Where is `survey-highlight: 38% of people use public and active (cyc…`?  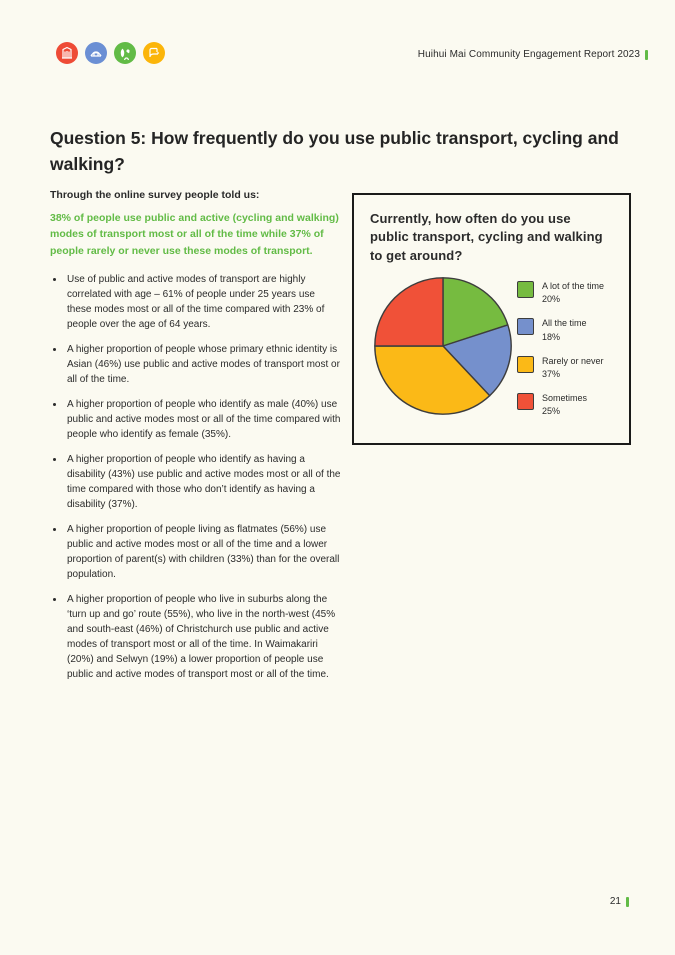
survey-highlight: 38% of people use public and active (cyc… is located at coordinates (194, 234).